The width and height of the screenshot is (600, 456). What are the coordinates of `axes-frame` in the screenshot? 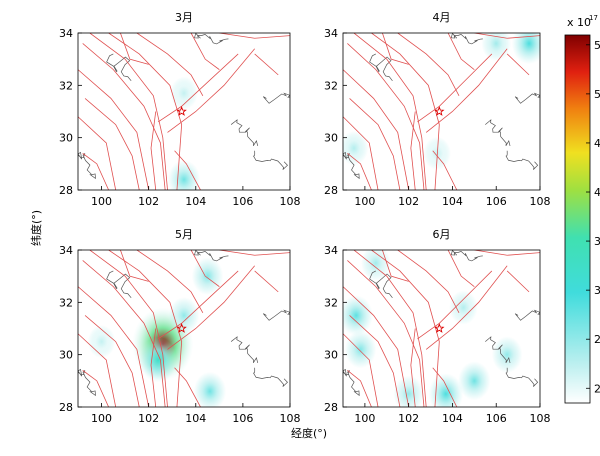 It's located at (184, 111).